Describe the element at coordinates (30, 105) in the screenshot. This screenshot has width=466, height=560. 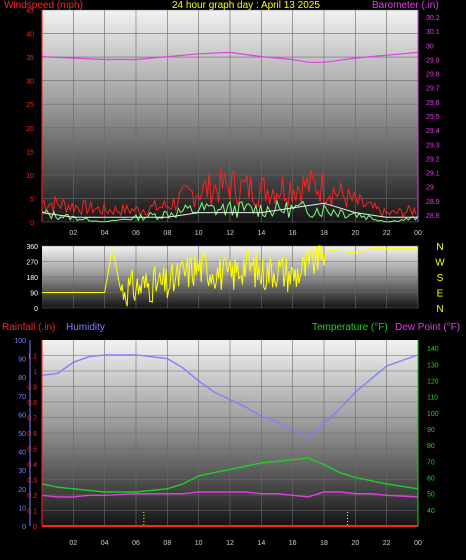
I see `wind-tick-label: 25` at that location.